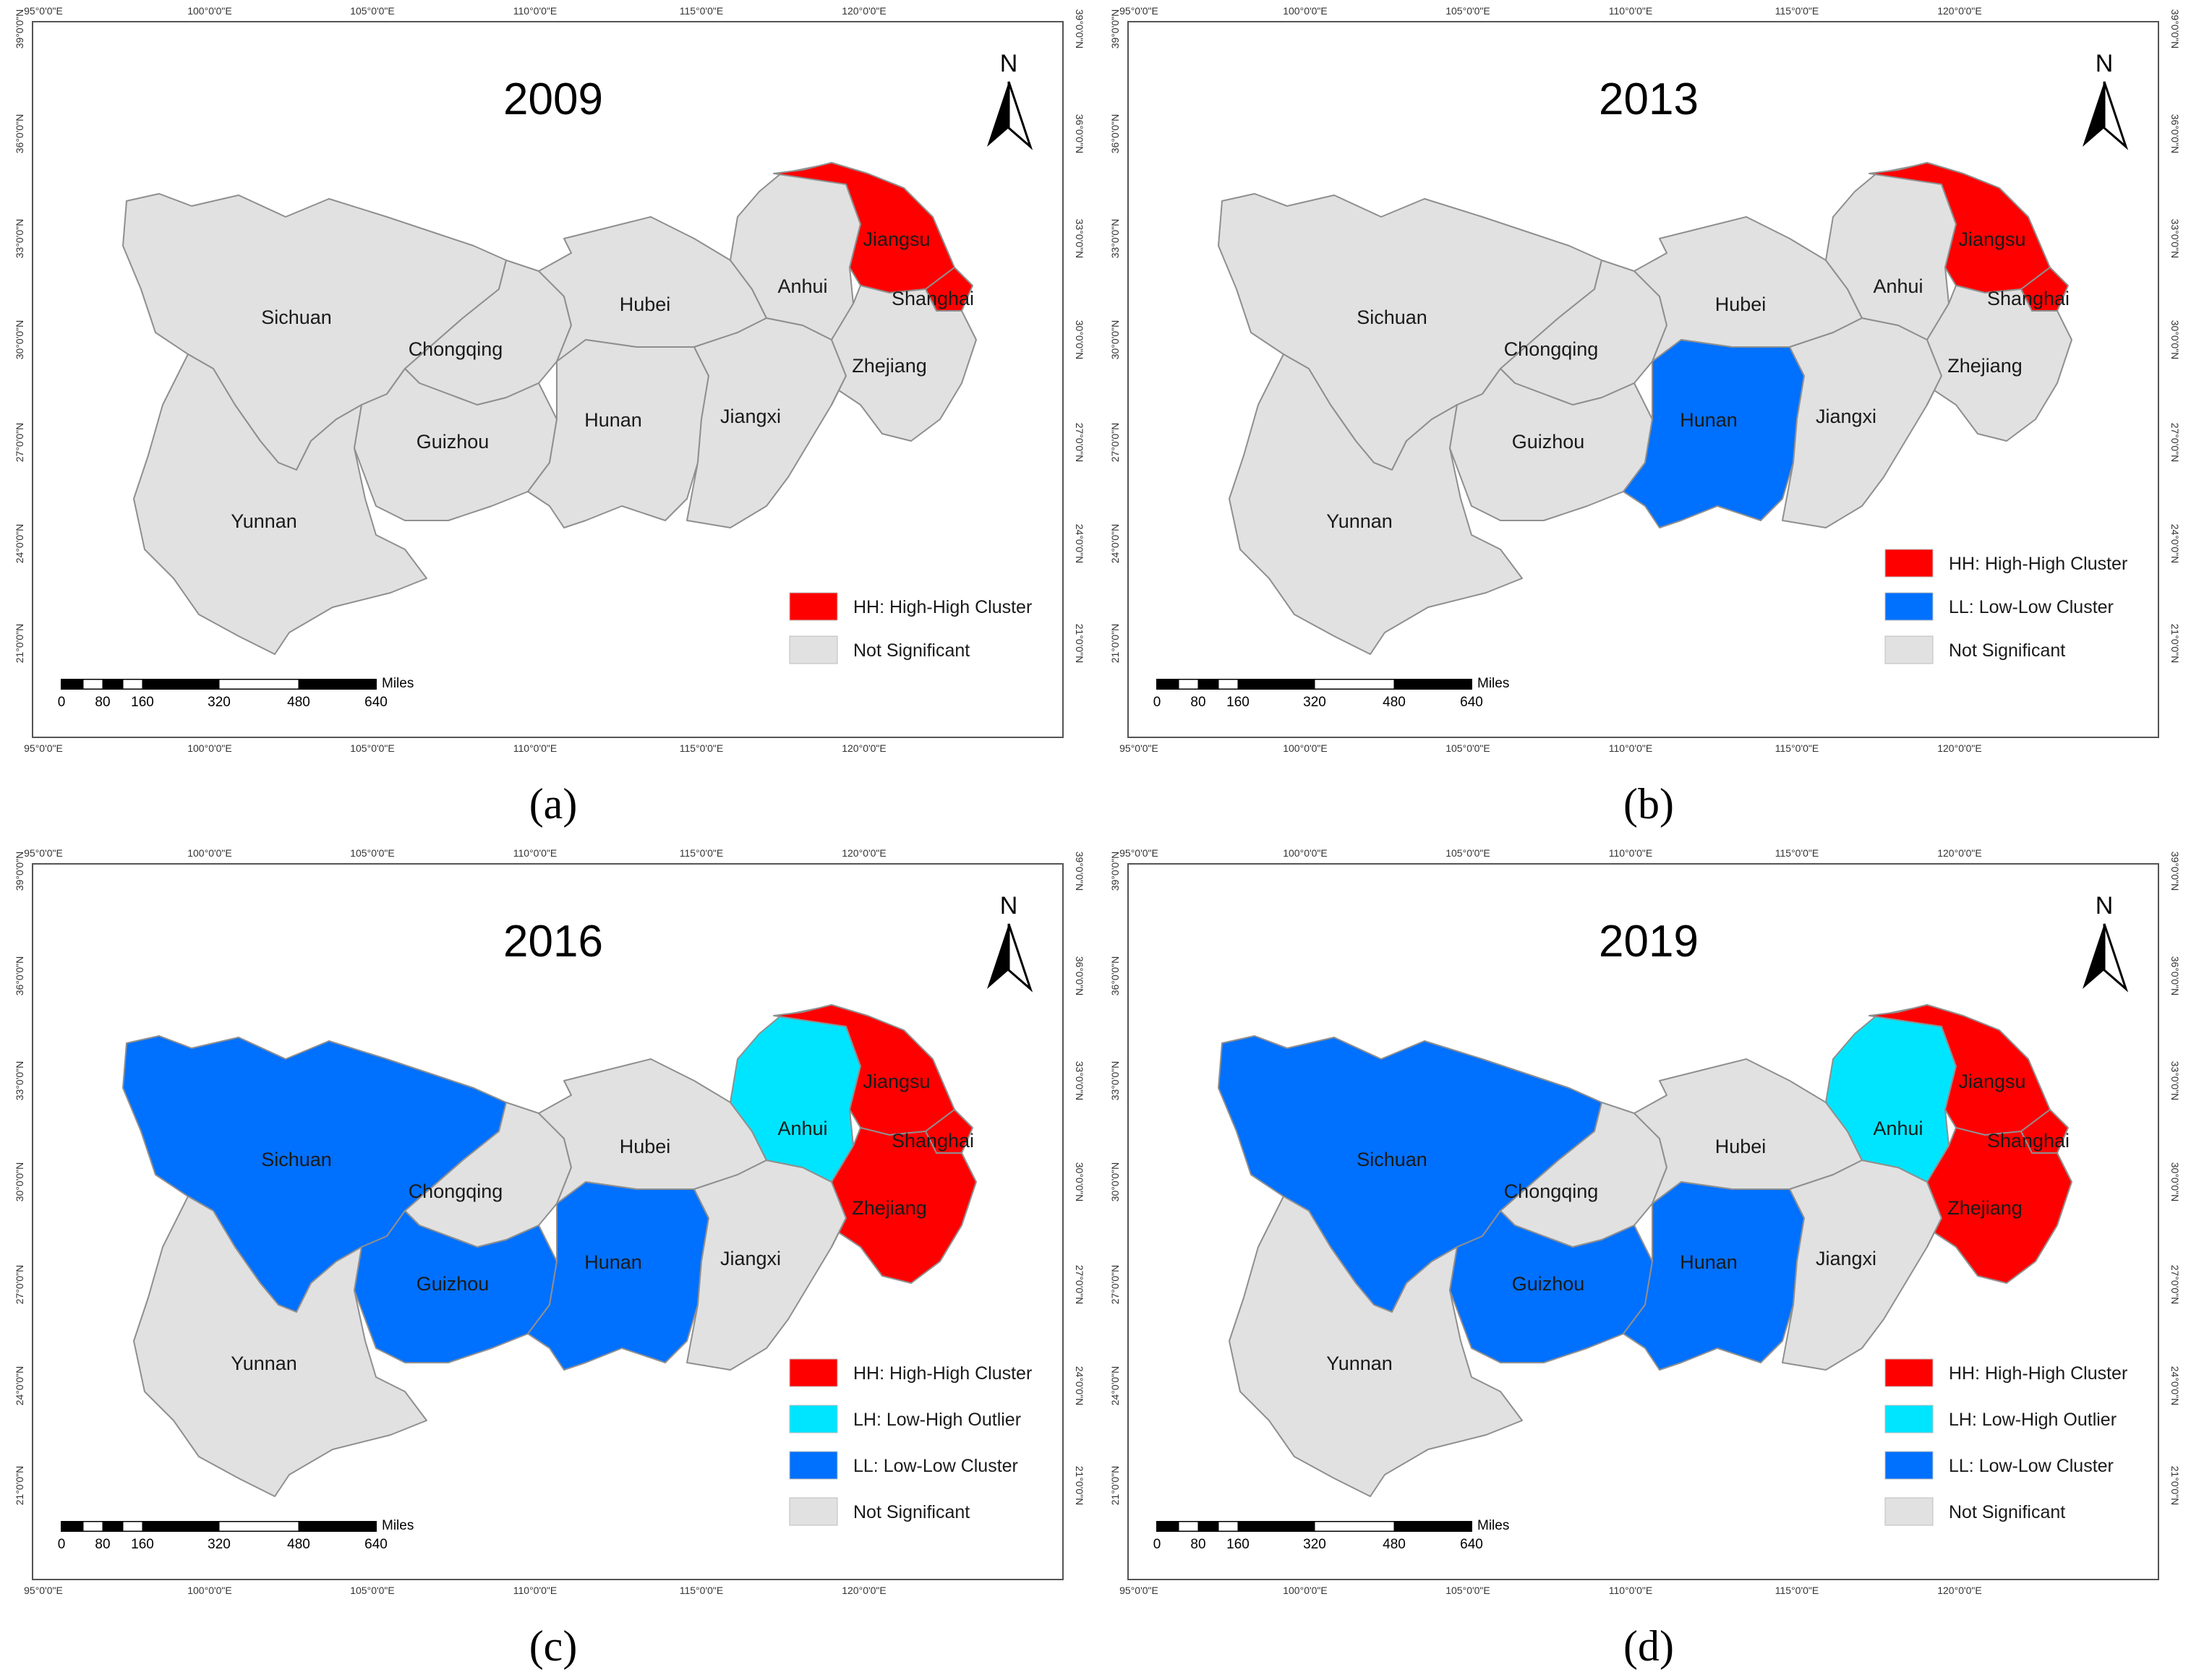  Describe the element at coordinates (998, 114) in the screenshot. I see `north-arrow-left` at that location.